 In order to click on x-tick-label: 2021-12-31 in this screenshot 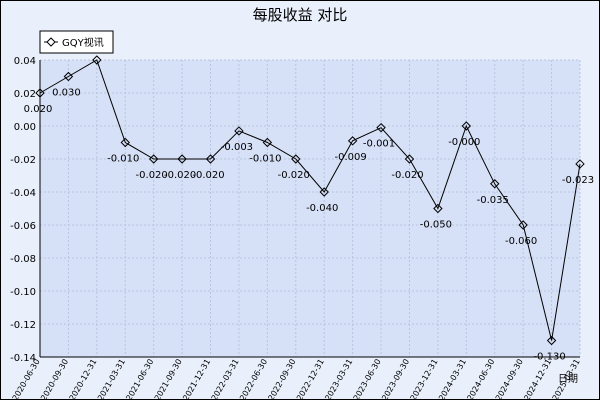, I will do `click(196, 379)`.